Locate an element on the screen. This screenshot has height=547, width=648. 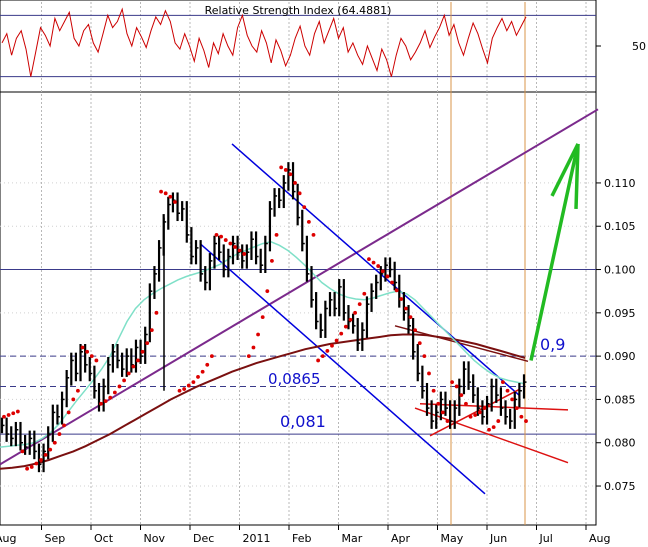
y-tick-label: 0.075 is located at coordinates (620, 486).